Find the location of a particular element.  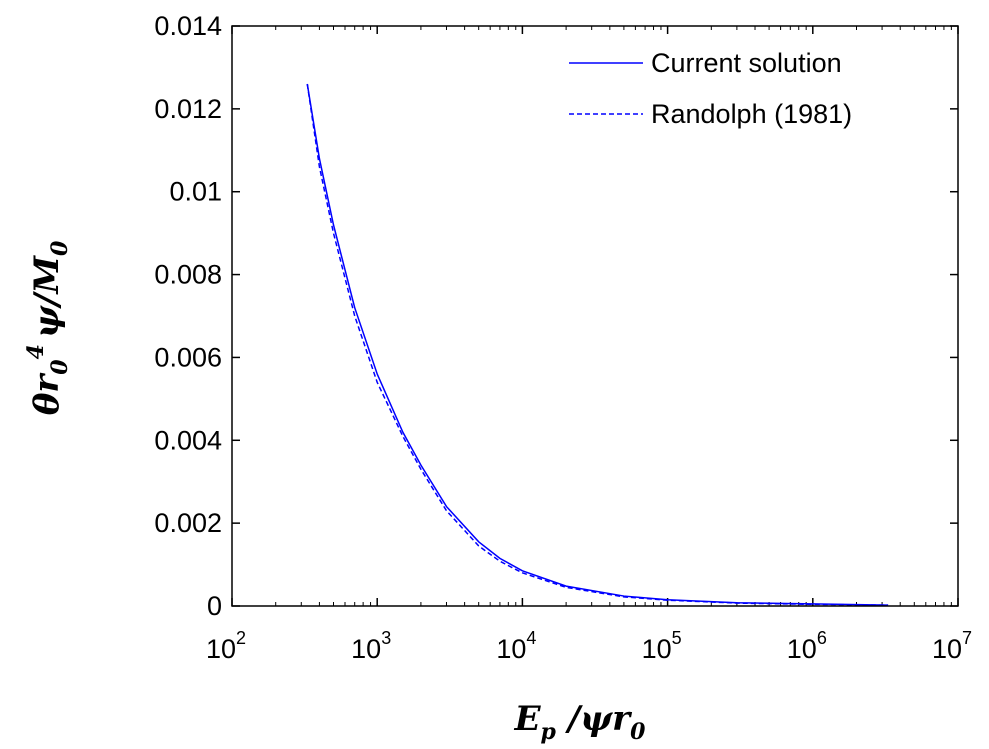

x-tick-label: 10⁶ is located at coordinates (807, 646).